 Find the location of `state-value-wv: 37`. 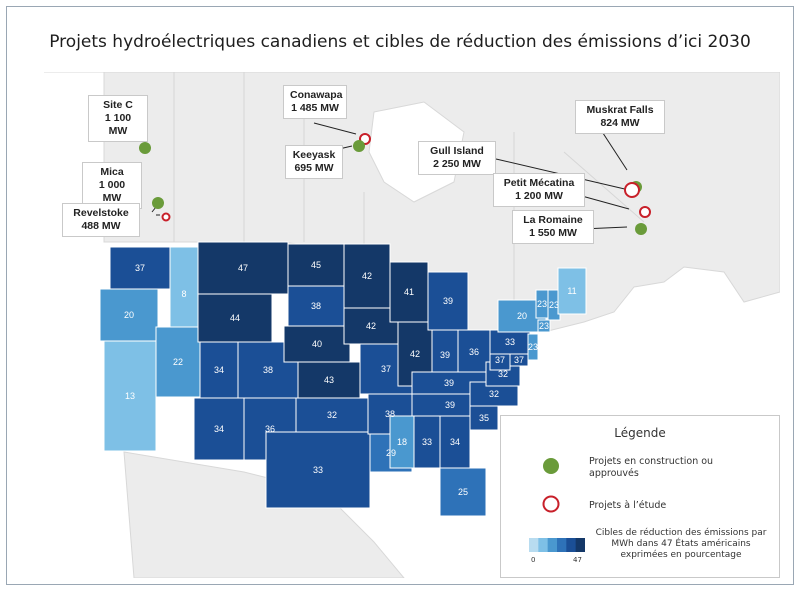

state-value-wv: 37 is located at coordinates (500, 360).